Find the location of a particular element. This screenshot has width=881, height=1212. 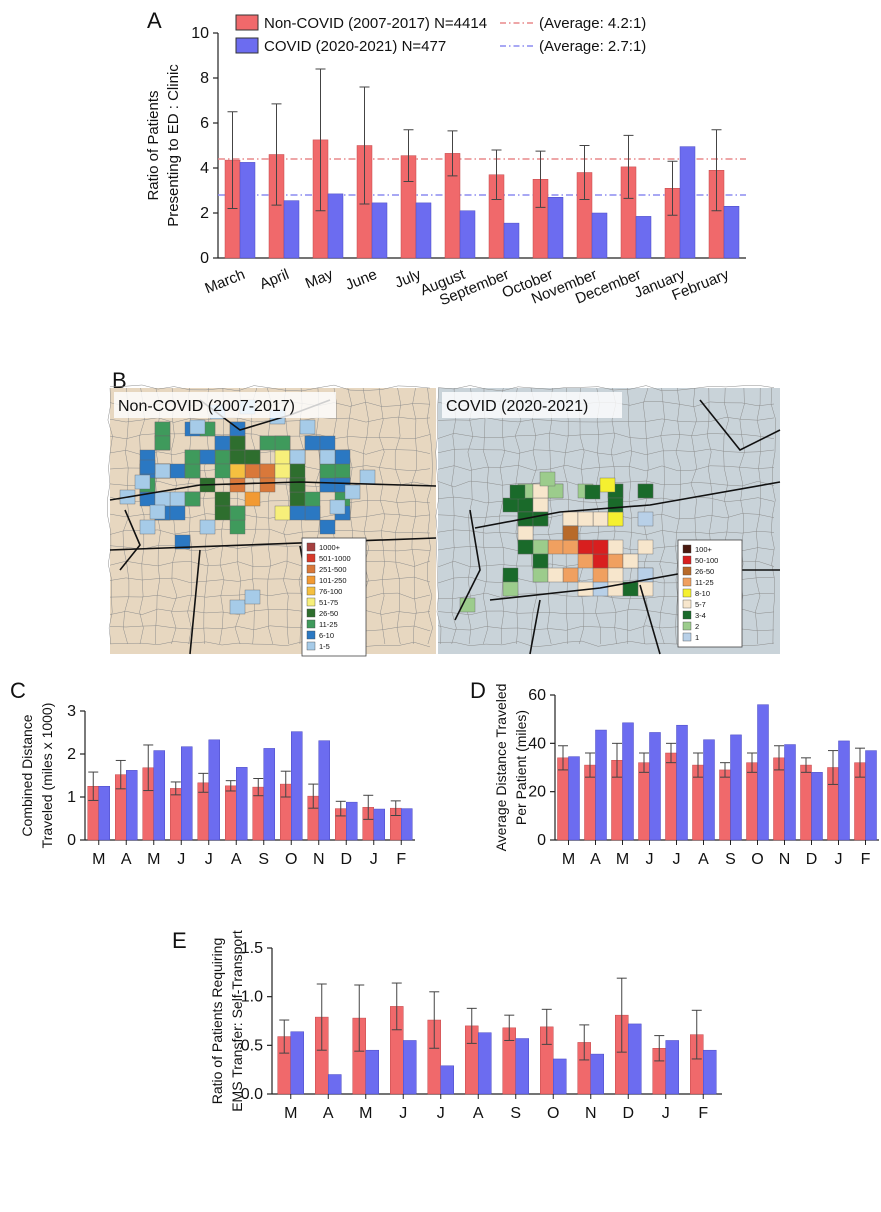

map-title: COVID (2020-2021) is located at coordinates (517, 406).